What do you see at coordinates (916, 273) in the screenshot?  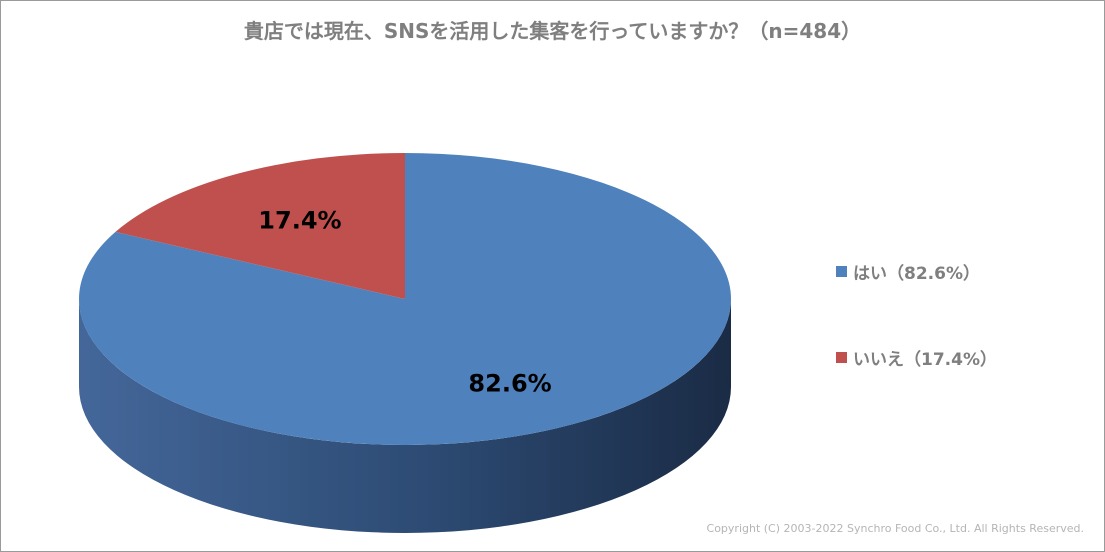 I see `legend-label-yes: はい（82.6%）` at bounding box center [916, 273].